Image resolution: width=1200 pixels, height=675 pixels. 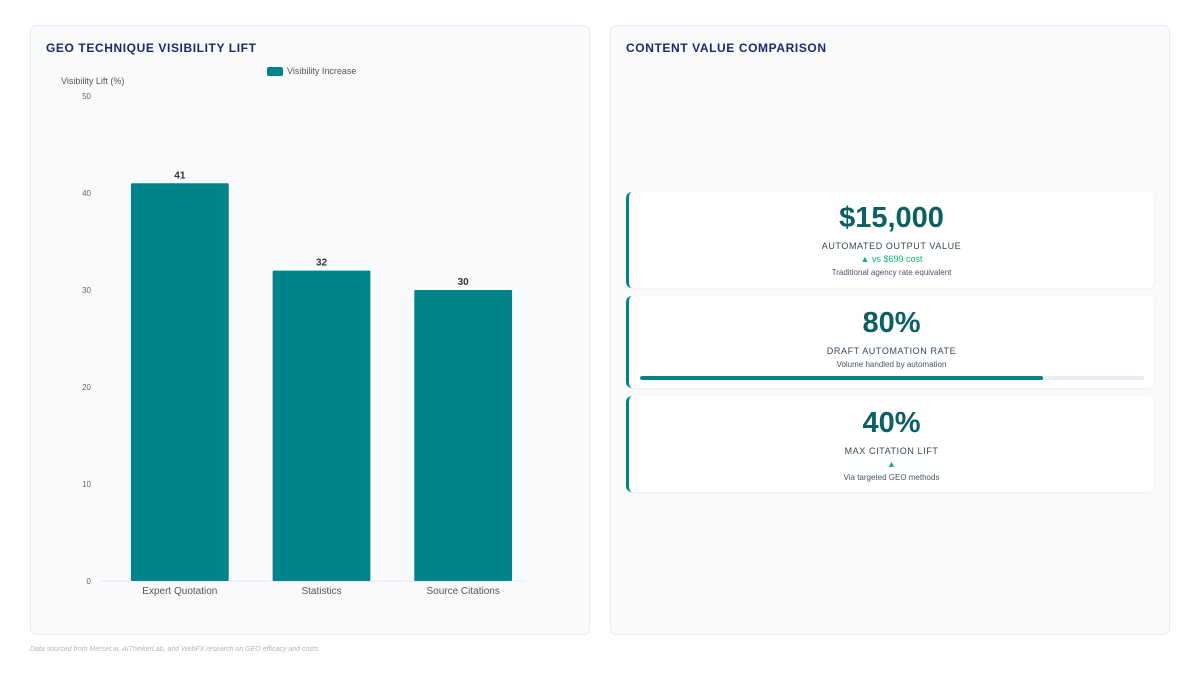 What do you see at coordinates (86, 387) in the screenshot?
I see `y-tick-label: 20` at bounding box center [86, 387].